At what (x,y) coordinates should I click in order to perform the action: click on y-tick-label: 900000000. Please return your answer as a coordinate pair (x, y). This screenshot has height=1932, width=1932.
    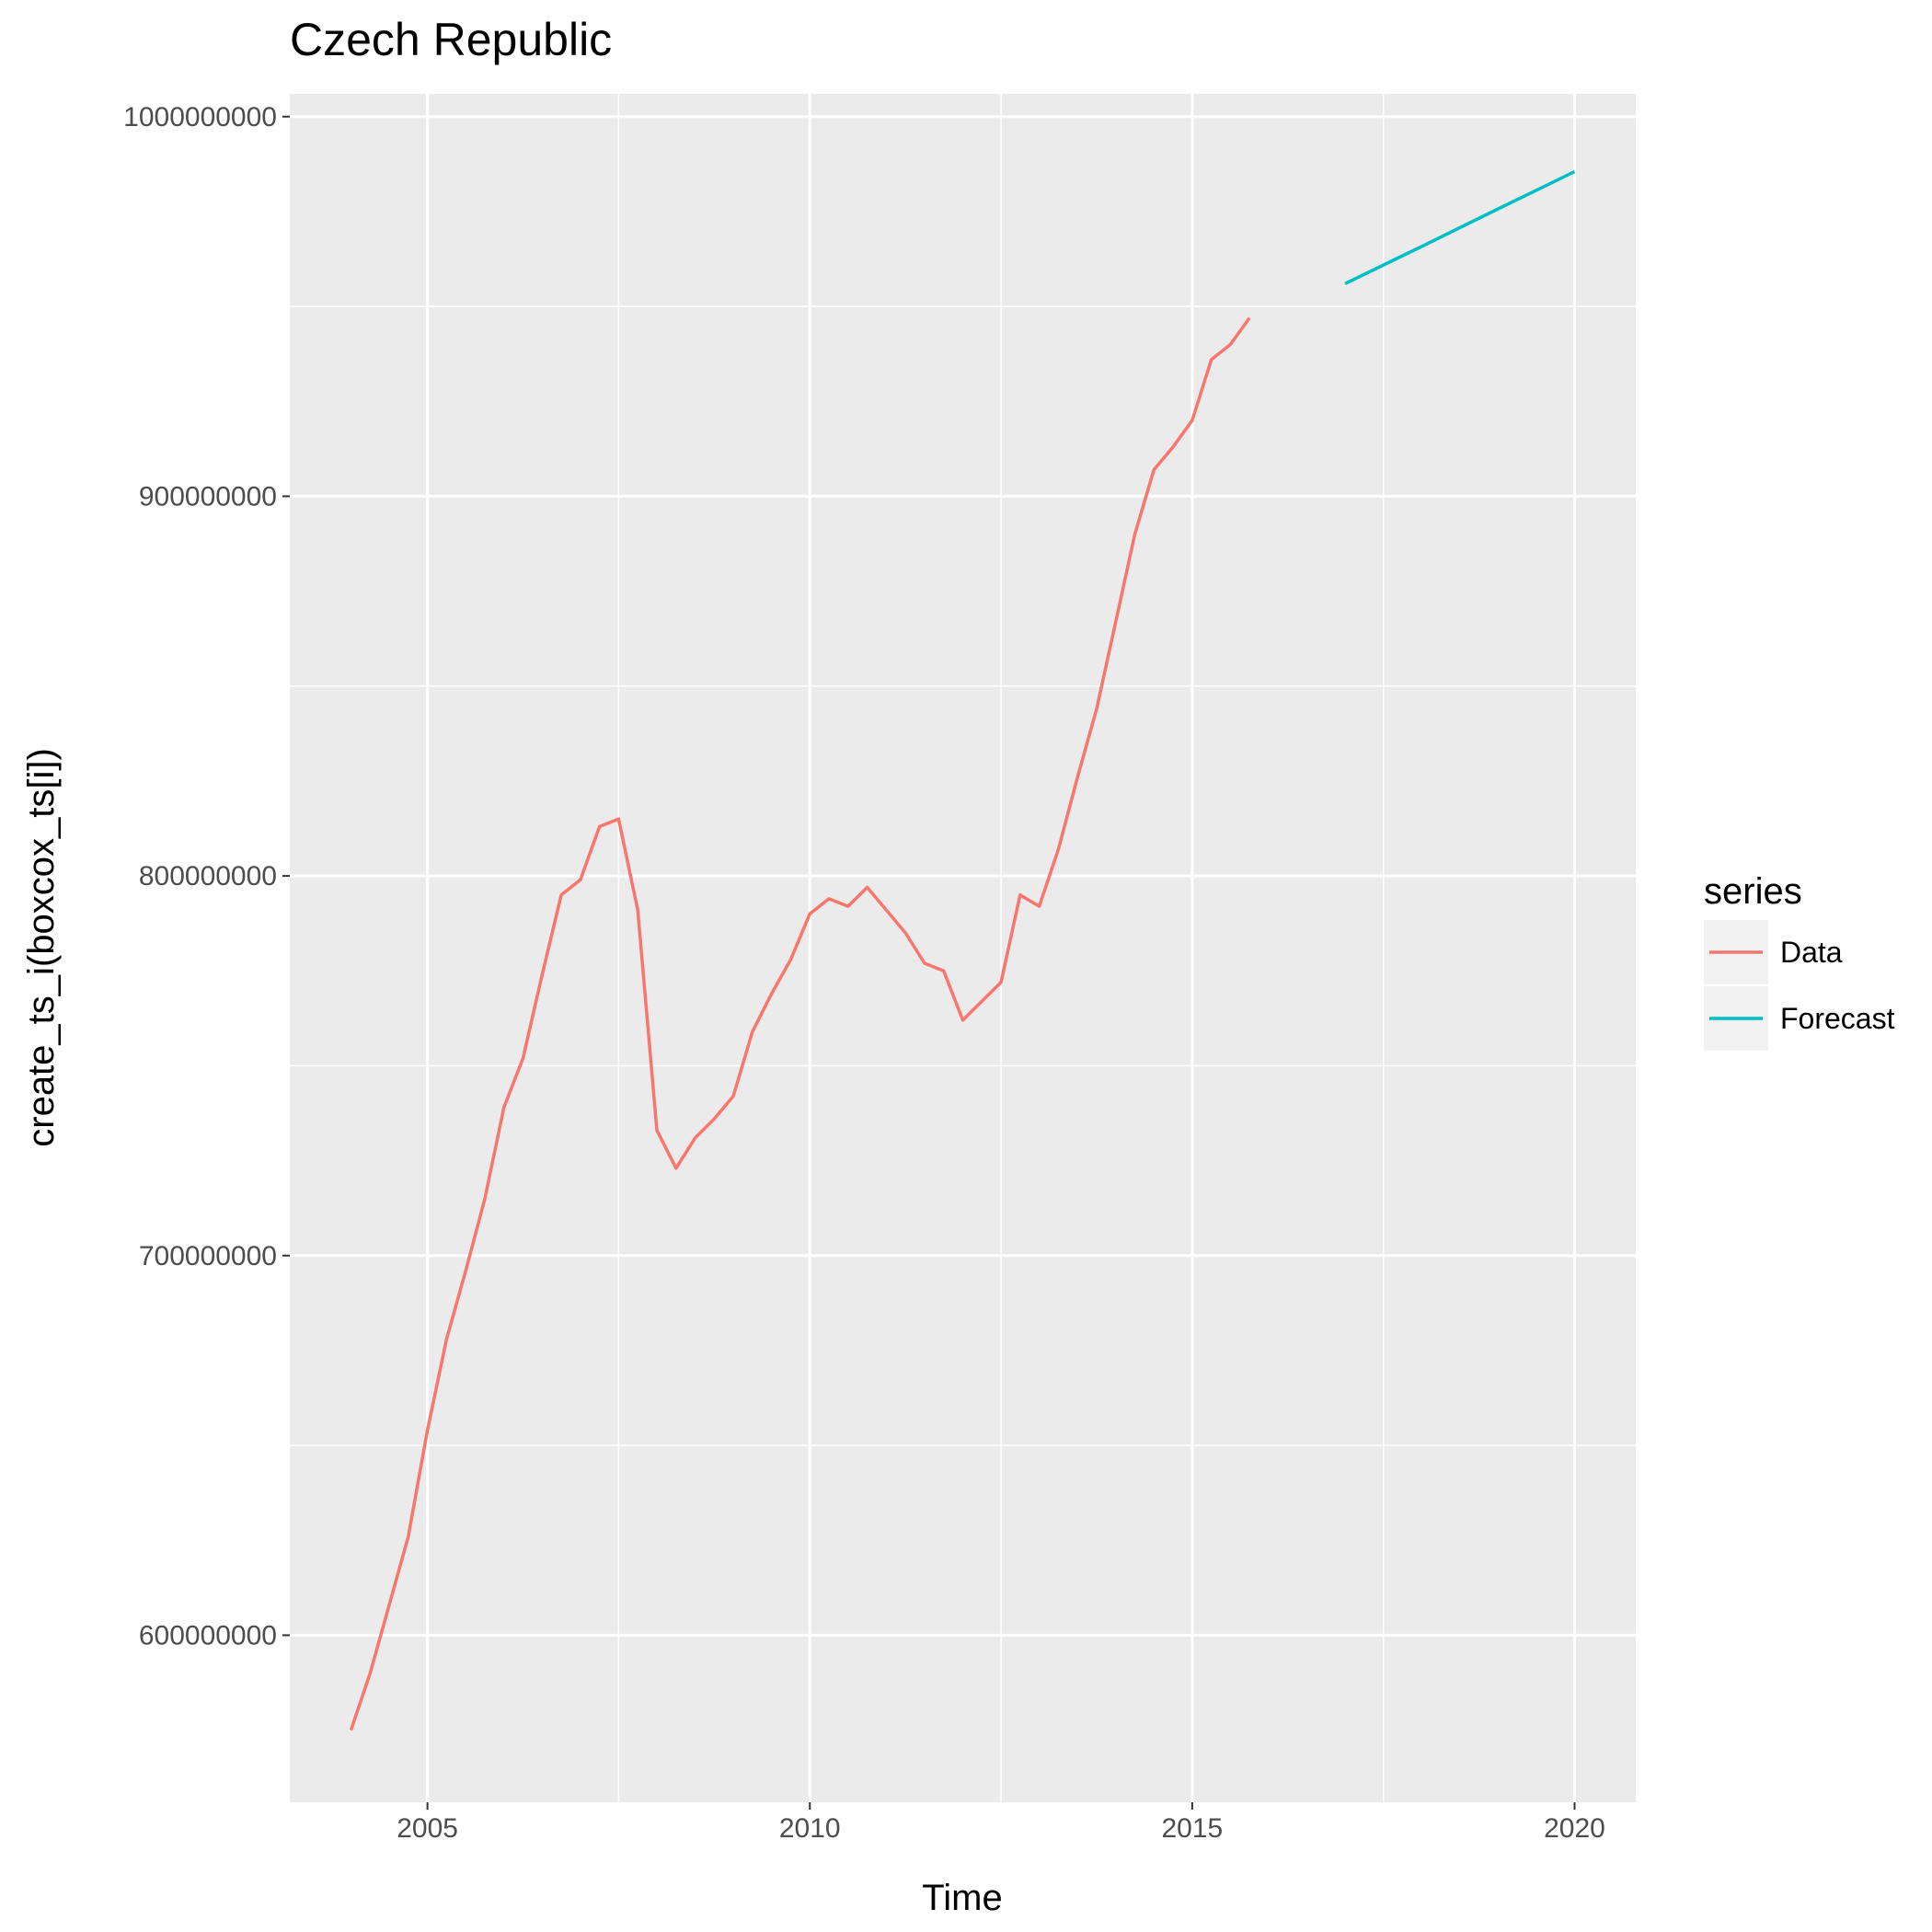
    Looking at the image, I should click on (208, 496).